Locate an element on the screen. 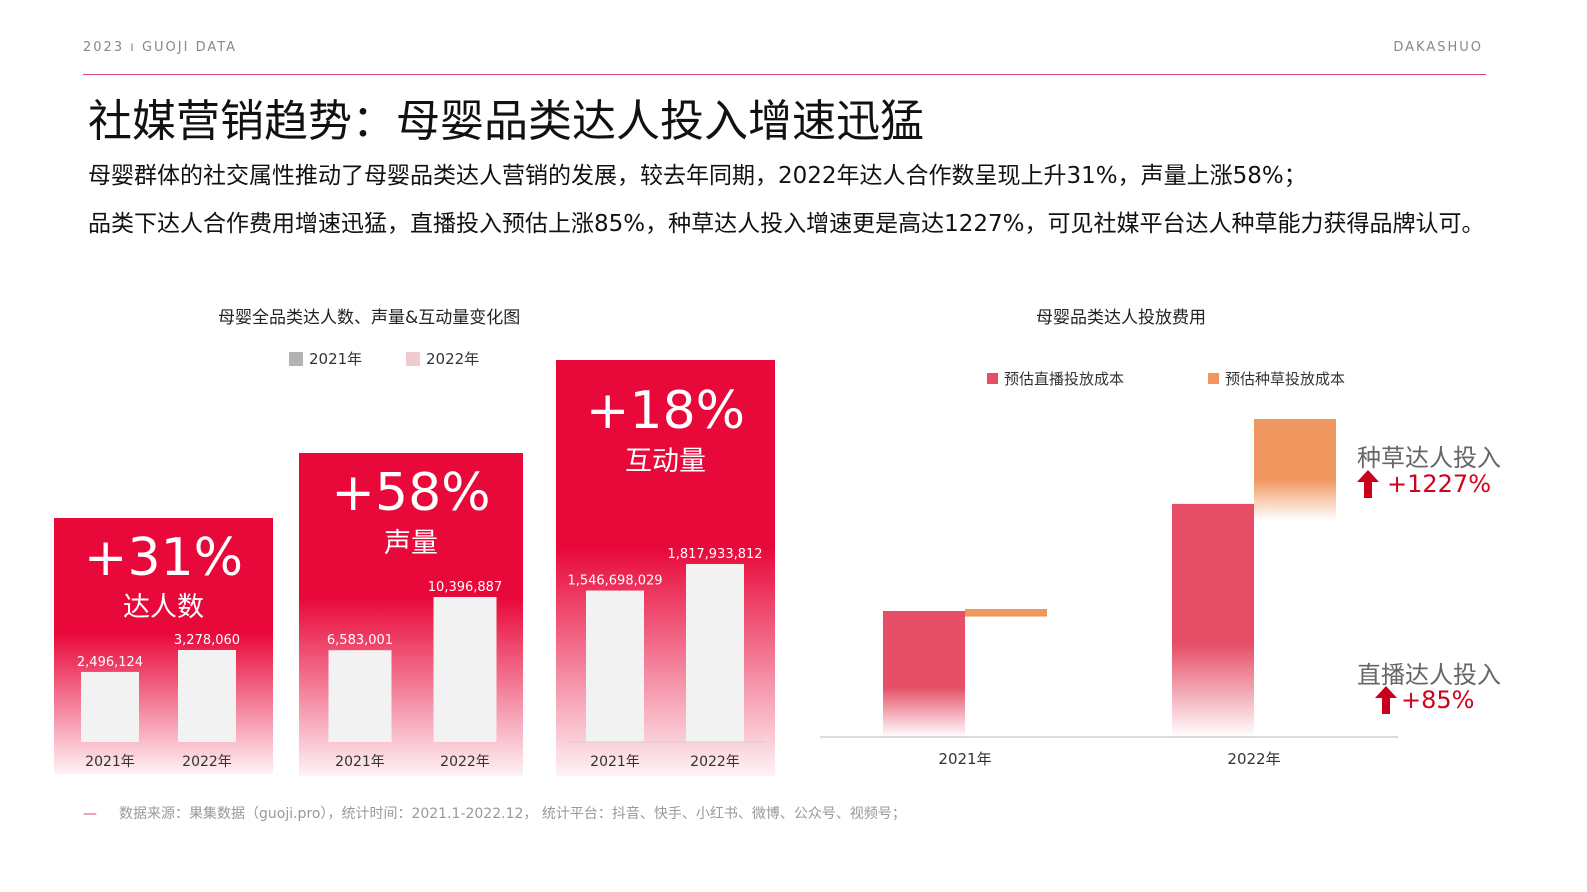 Image resolution: width=1587 pixels, height=892 pixels. panel-metric-label: 声量 is located at coordinates (411, 543).